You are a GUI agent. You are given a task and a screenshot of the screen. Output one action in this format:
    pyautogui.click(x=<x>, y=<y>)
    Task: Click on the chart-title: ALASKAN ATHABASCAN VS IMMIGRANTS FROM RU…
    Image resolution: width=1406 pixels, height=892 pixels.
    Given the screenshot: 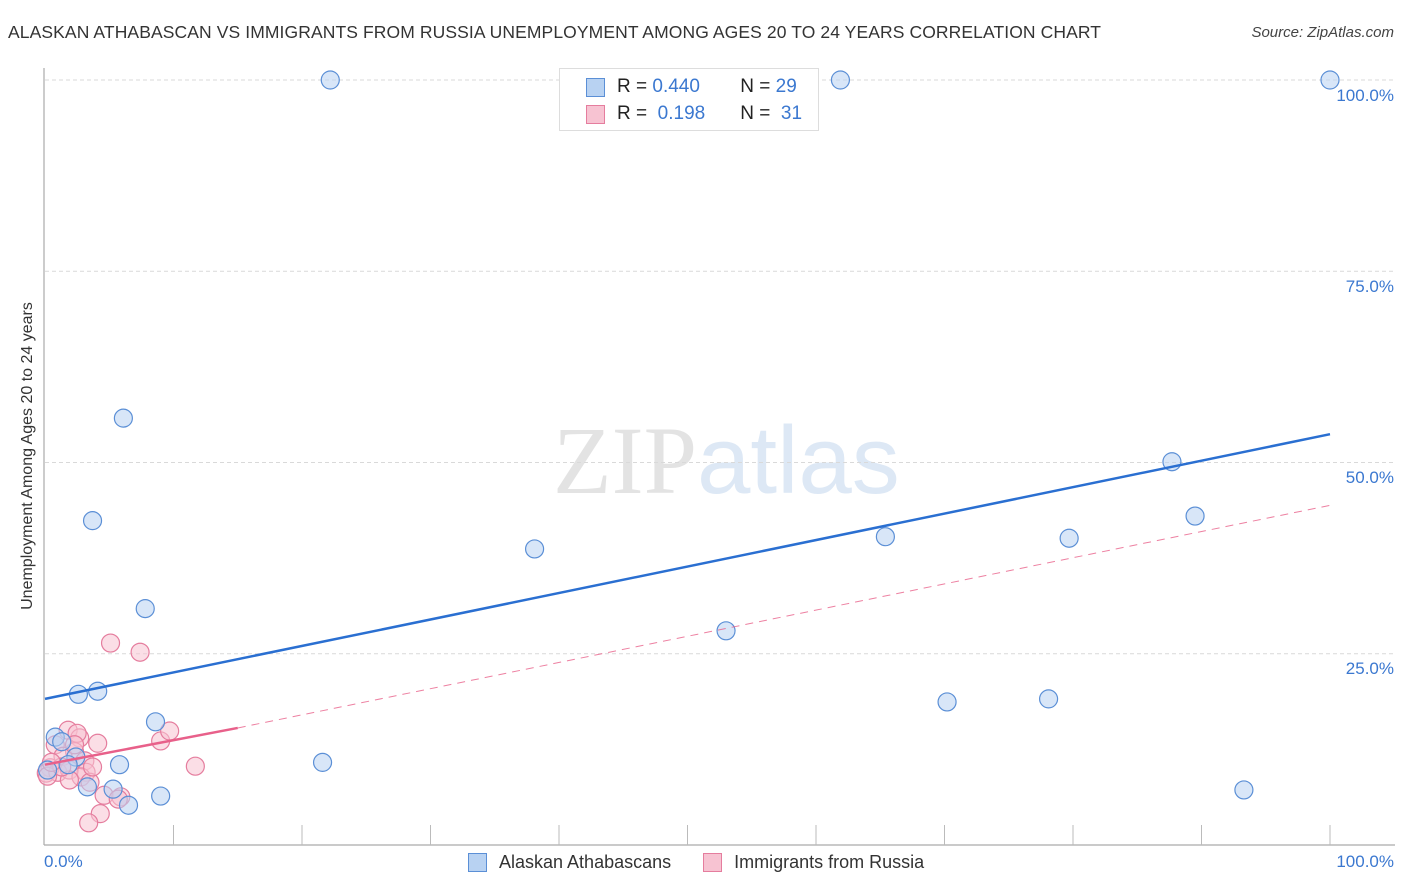 What is the action you would take?
    pyautogui.click(x=555, y=32)
    